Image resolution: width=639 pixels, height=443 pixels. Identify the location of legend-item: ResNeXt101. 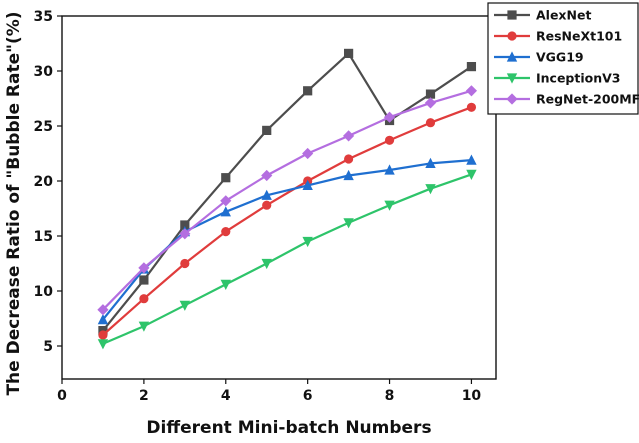
(558, 36).